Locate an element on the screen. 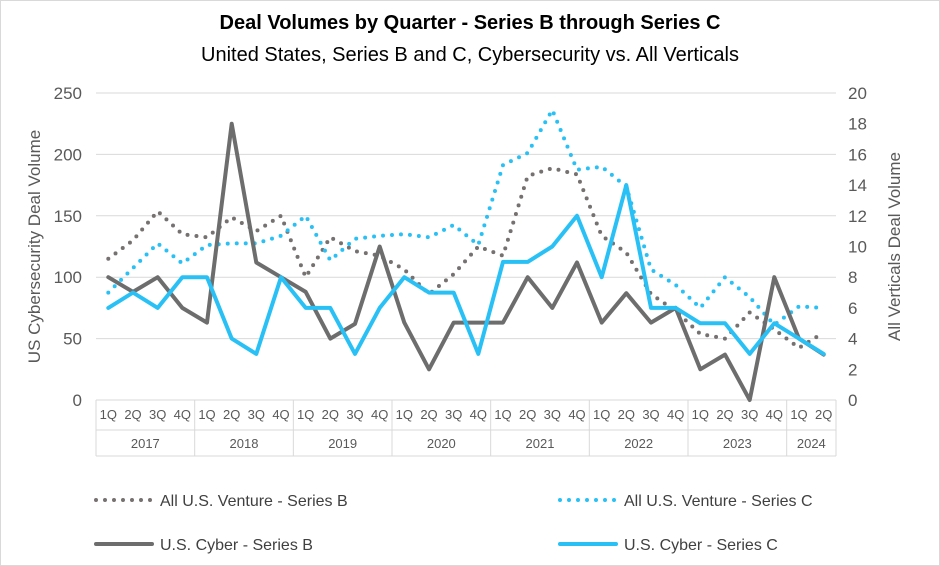  y2-tick-label: 14 is located at coordinates (857, 185).